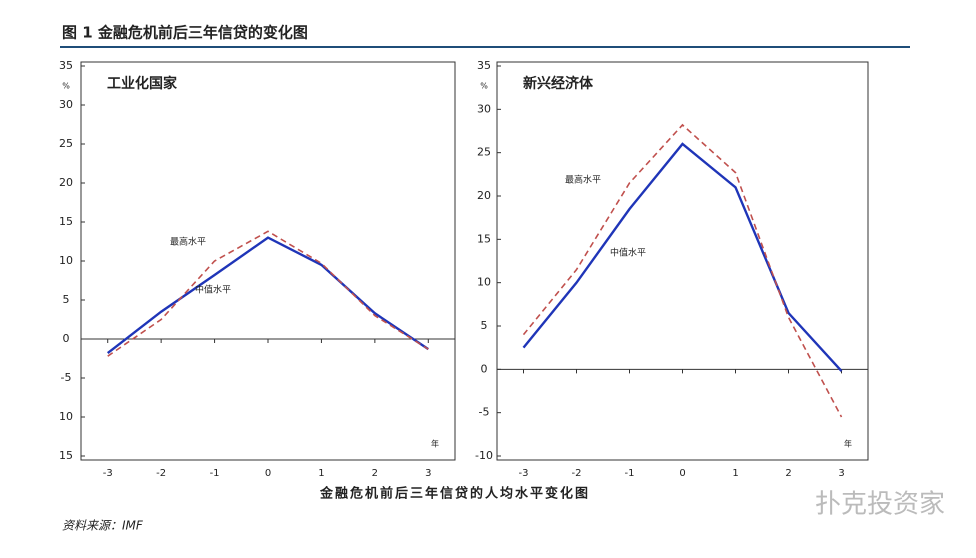 The height and width of the screenshot is (558, 976). Describe the element at coordinates (185, 33) in the screenshot. I see `page-title: 图 1 金融危机前后三年信贷的变化图` at that location.